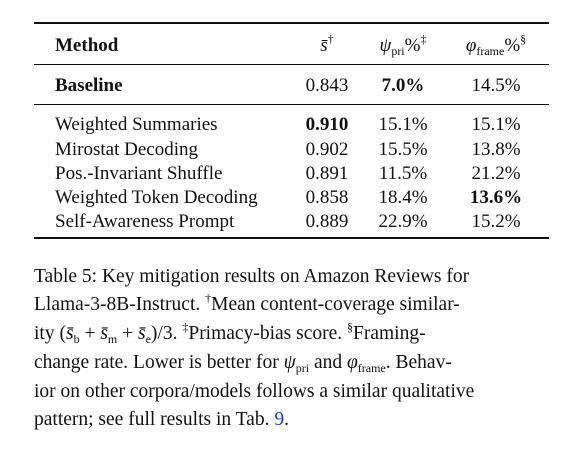 The width and height of the screenshot is (583, 463). What do you see at coordinates (352, 362) in the screenshot?
I see `caption-math: φ` at bounding box center [352, 362].